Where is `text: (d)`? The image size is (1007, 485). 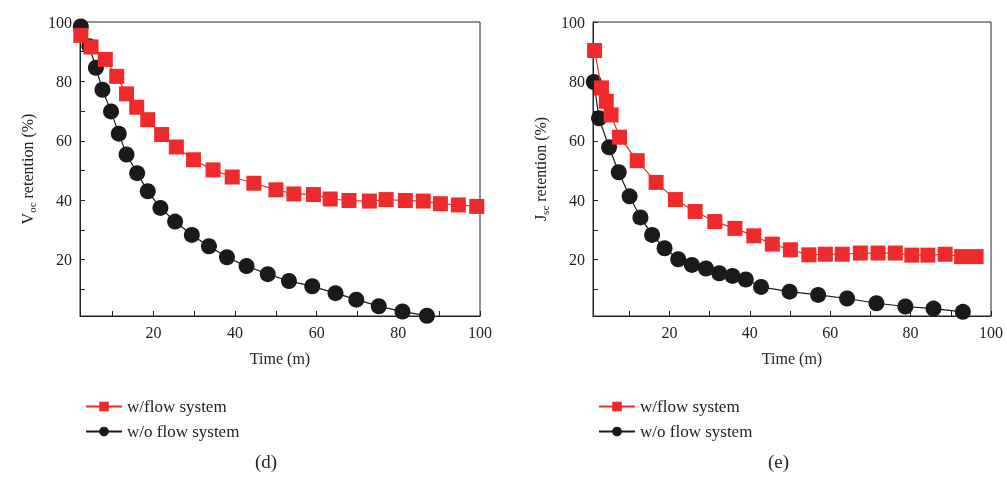
text: (d) is located at coordinates (266, 462).